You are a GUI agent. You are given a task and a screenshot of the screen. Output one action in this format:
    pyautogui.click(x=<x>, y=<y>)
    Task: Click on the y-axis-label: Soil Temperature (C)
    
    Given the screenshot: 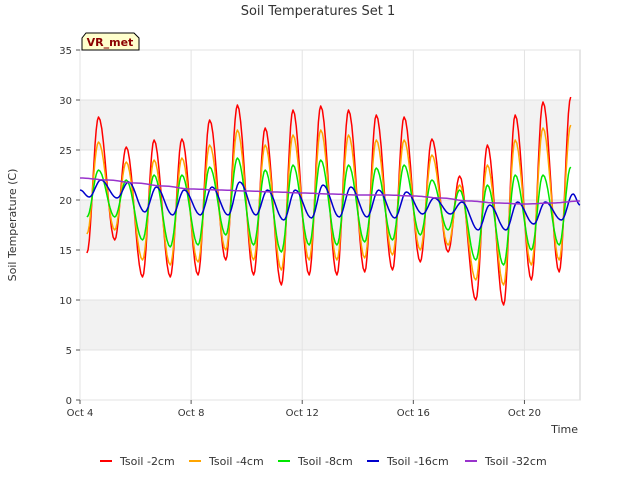 What is the action you would take?
    pyautogui.click(x=12, y=225)
    